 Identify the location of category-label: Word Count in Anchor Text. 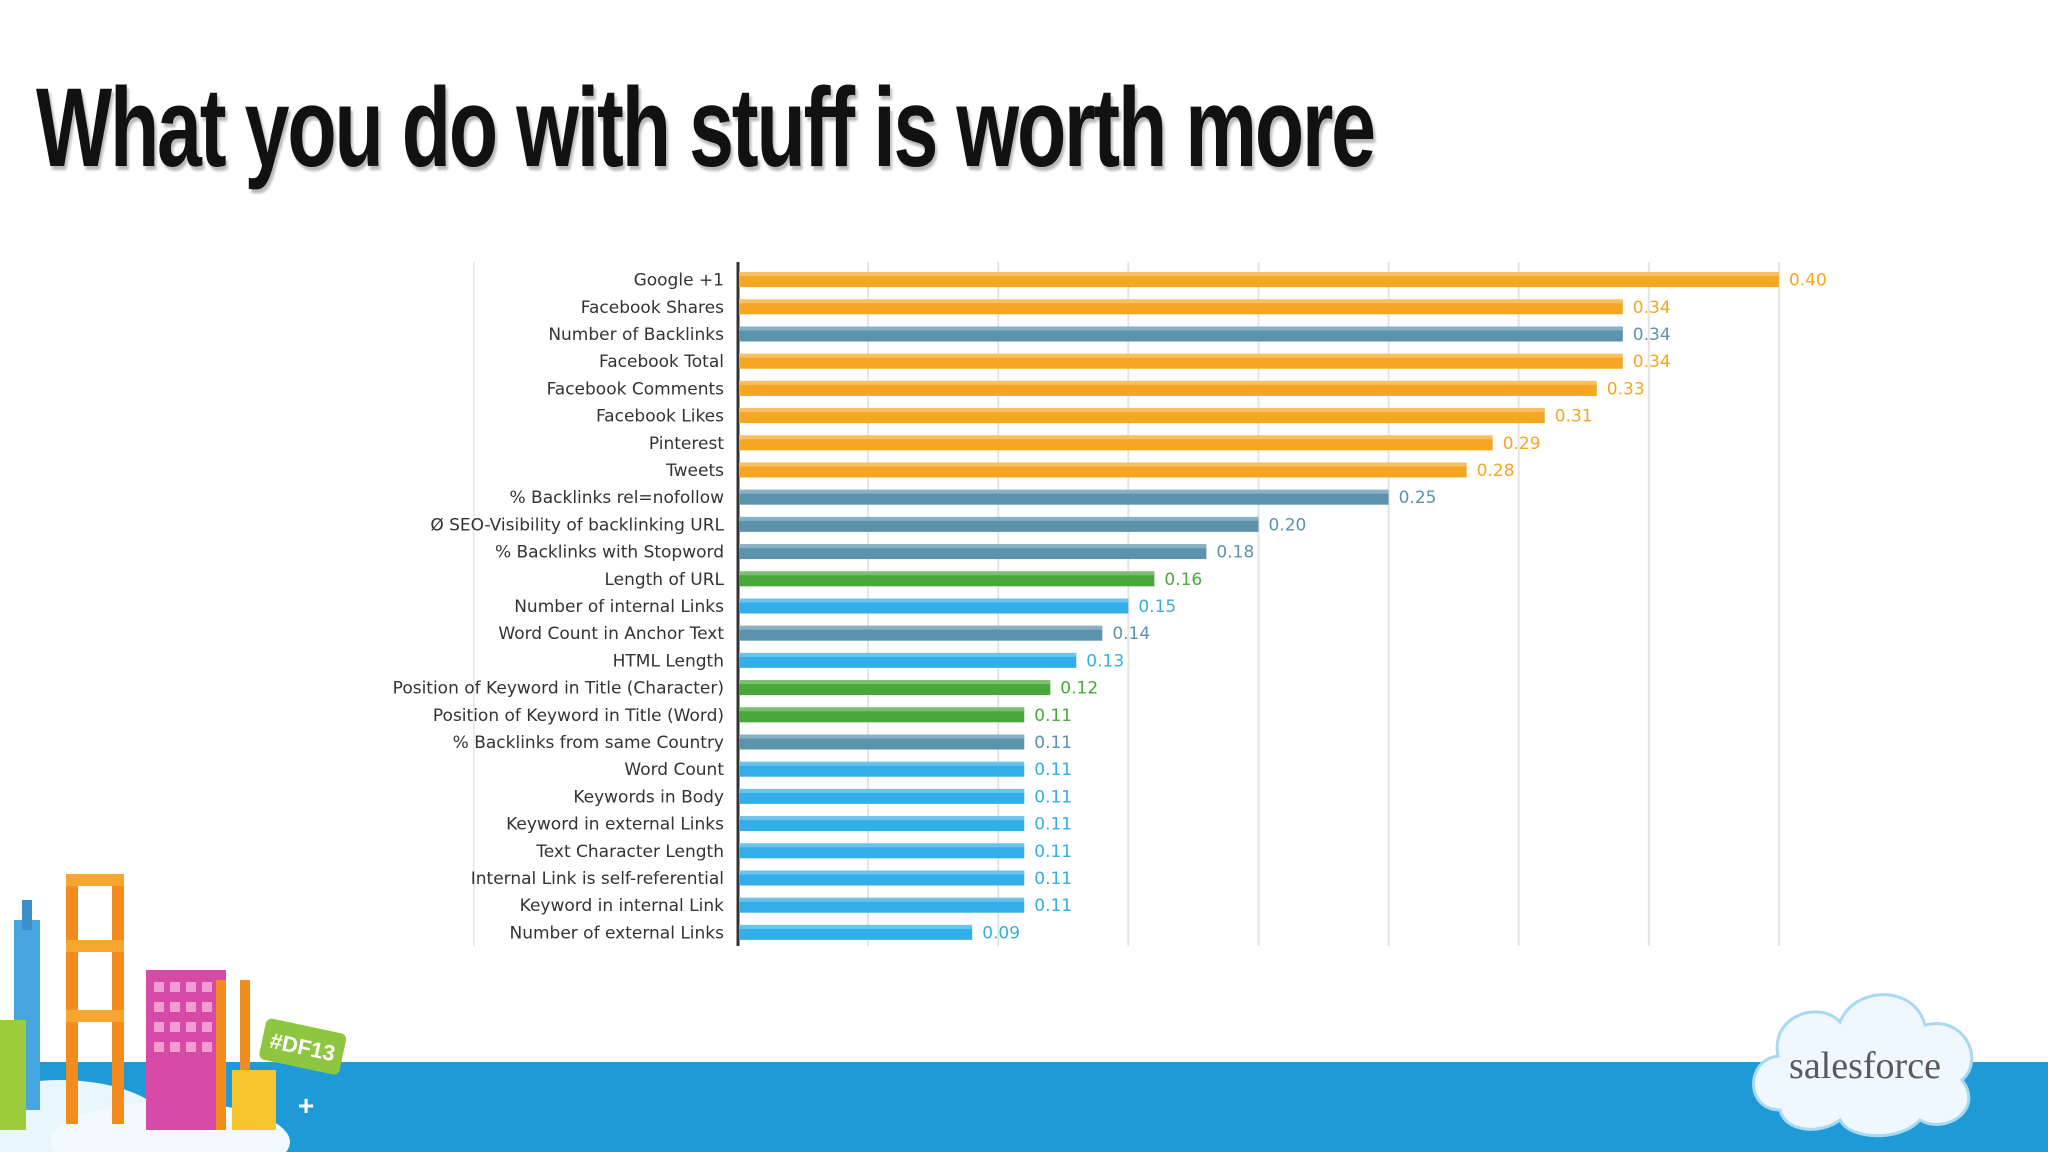
(611, 634).